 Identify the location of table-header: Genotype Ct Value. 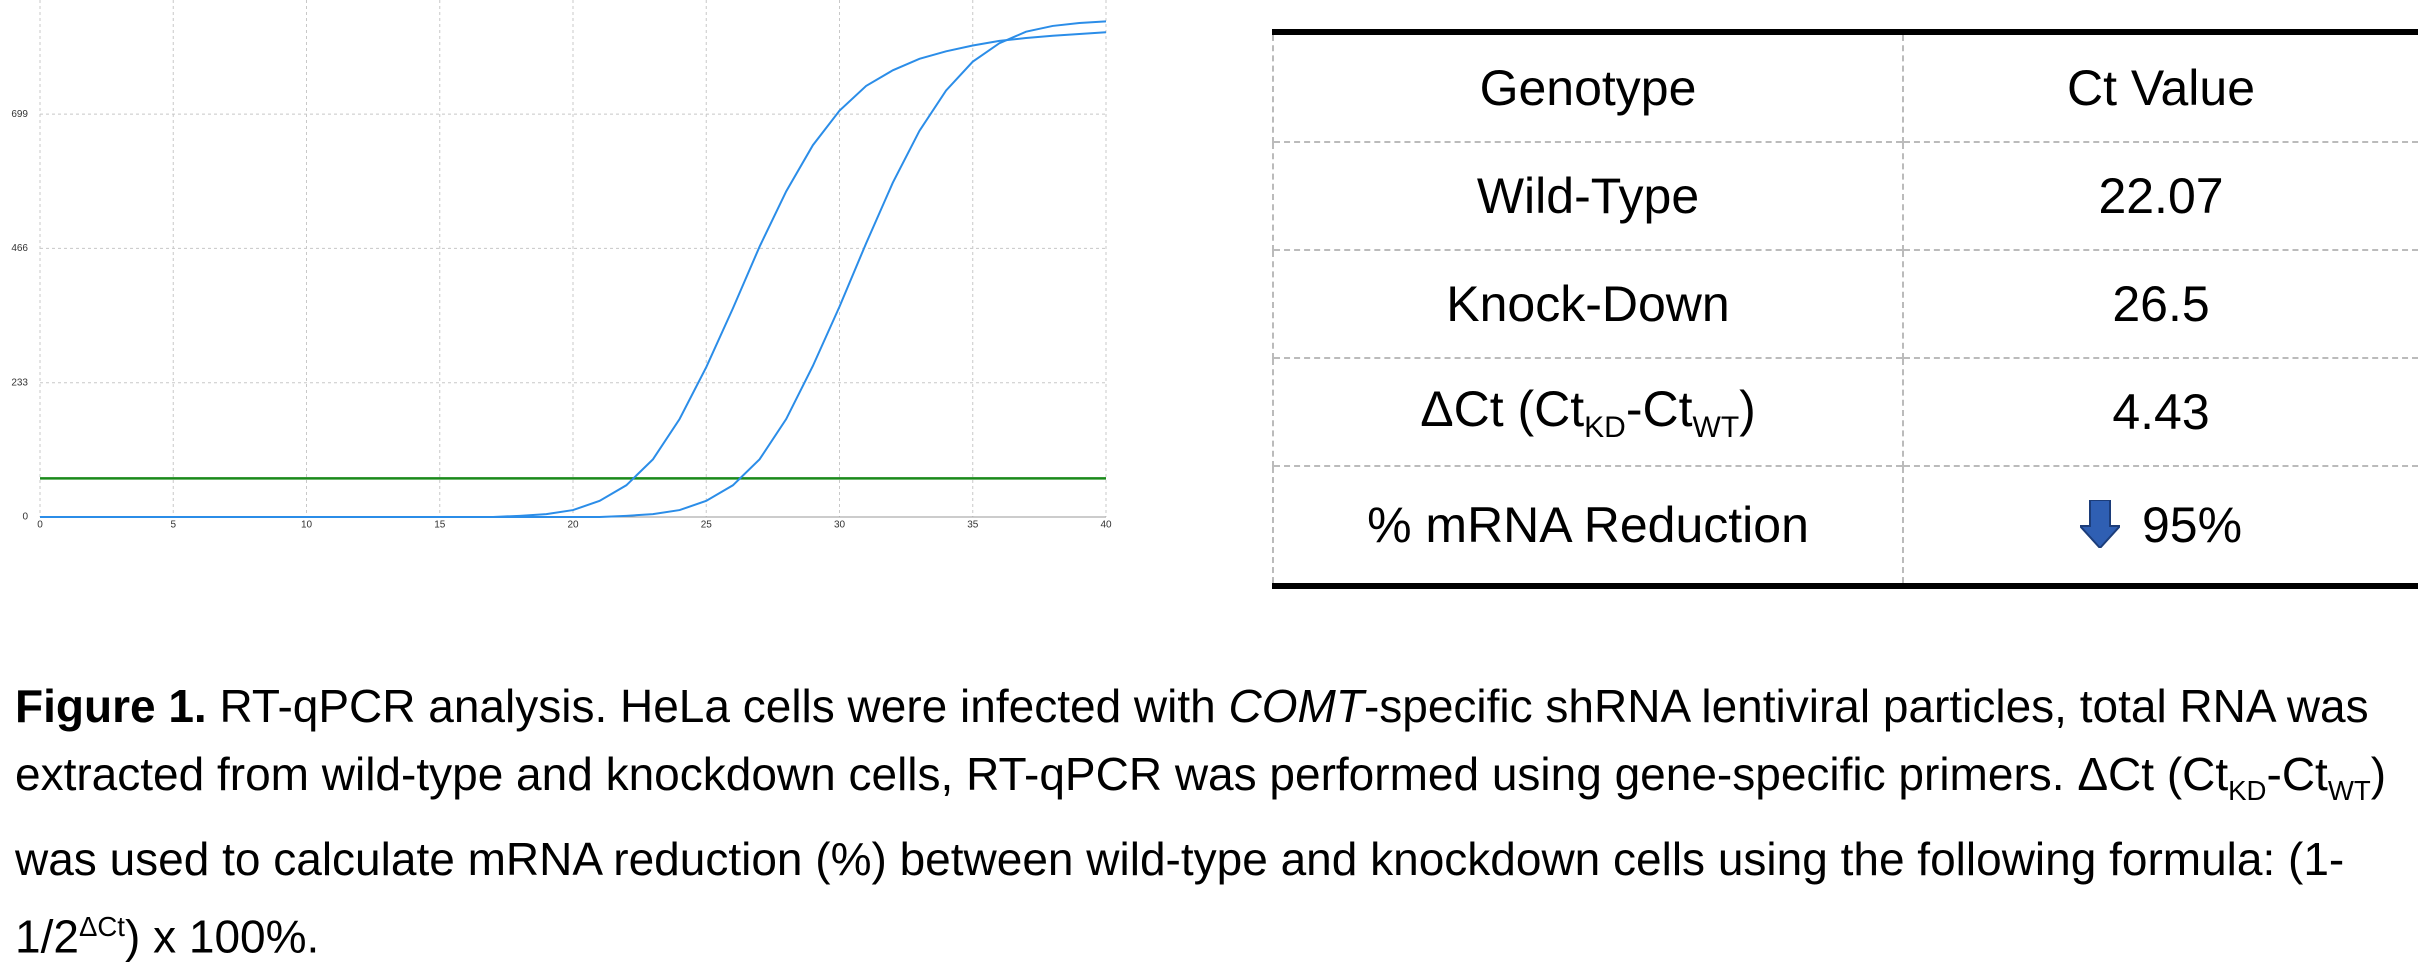
(1845, 85).